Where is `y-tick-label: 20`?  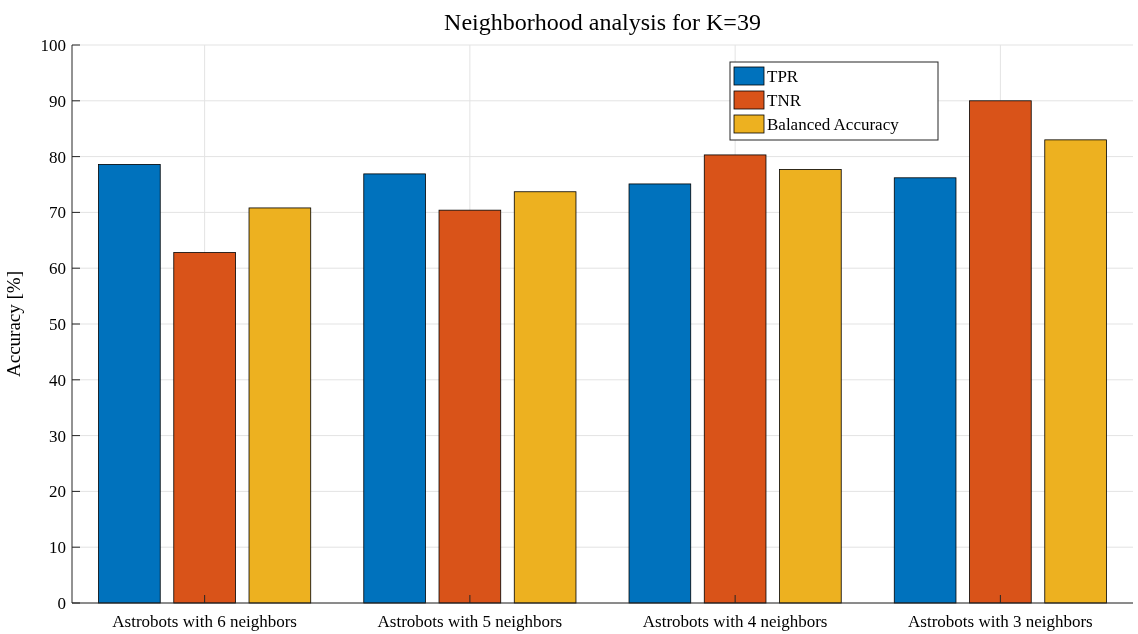 y-tick-label: 20 is located at coordinates (57, 492).